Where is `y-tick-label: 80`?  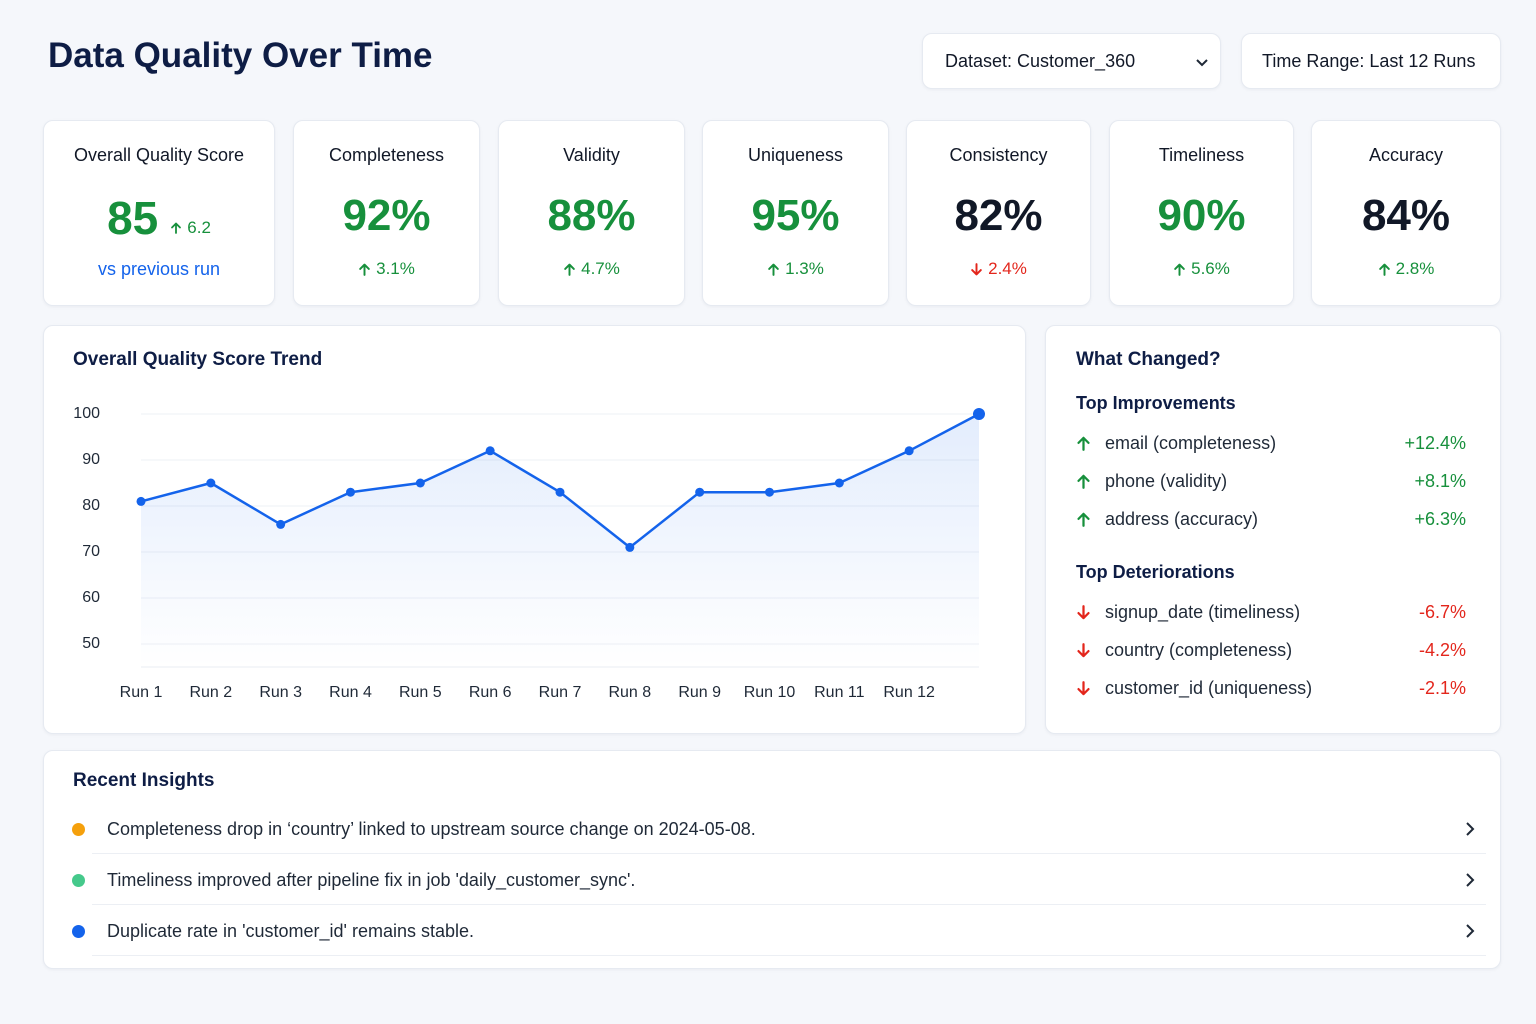
y-tick-label: 80 is located at coordinates (91, 505).